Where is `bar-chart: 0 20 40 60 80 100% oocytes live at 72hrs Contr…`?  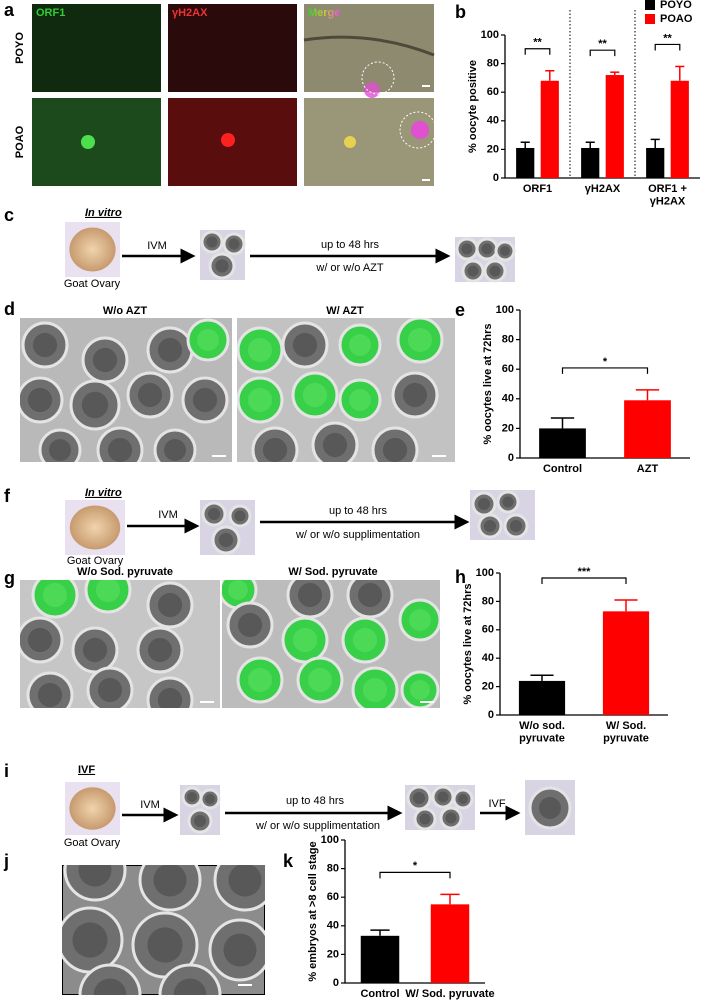 bar-chart: 0 20 40 60 80 100% oocytes live at 72hrs Contr… is located at coordinates (586, 389).